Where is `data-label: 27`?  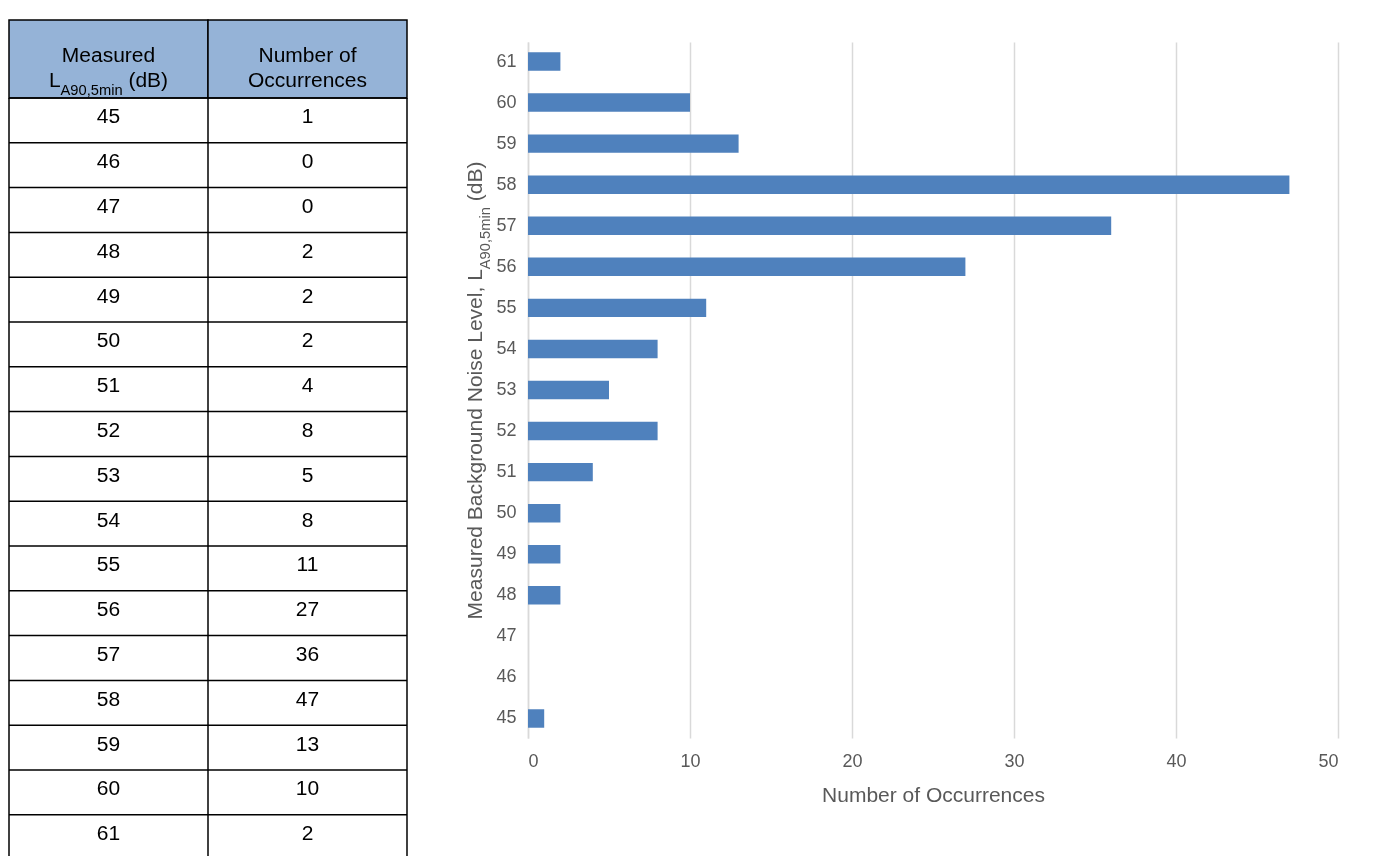
data-label: 27 is located at coordinates (307, 609).